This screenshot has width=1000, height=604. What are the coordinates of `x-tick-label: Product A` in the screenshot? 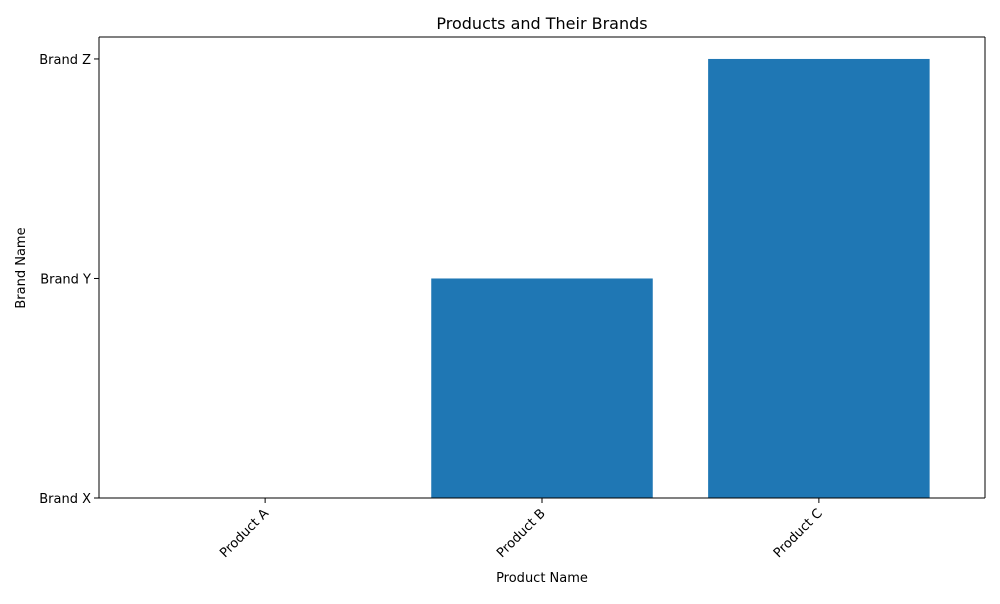 It's located at (244, 533).